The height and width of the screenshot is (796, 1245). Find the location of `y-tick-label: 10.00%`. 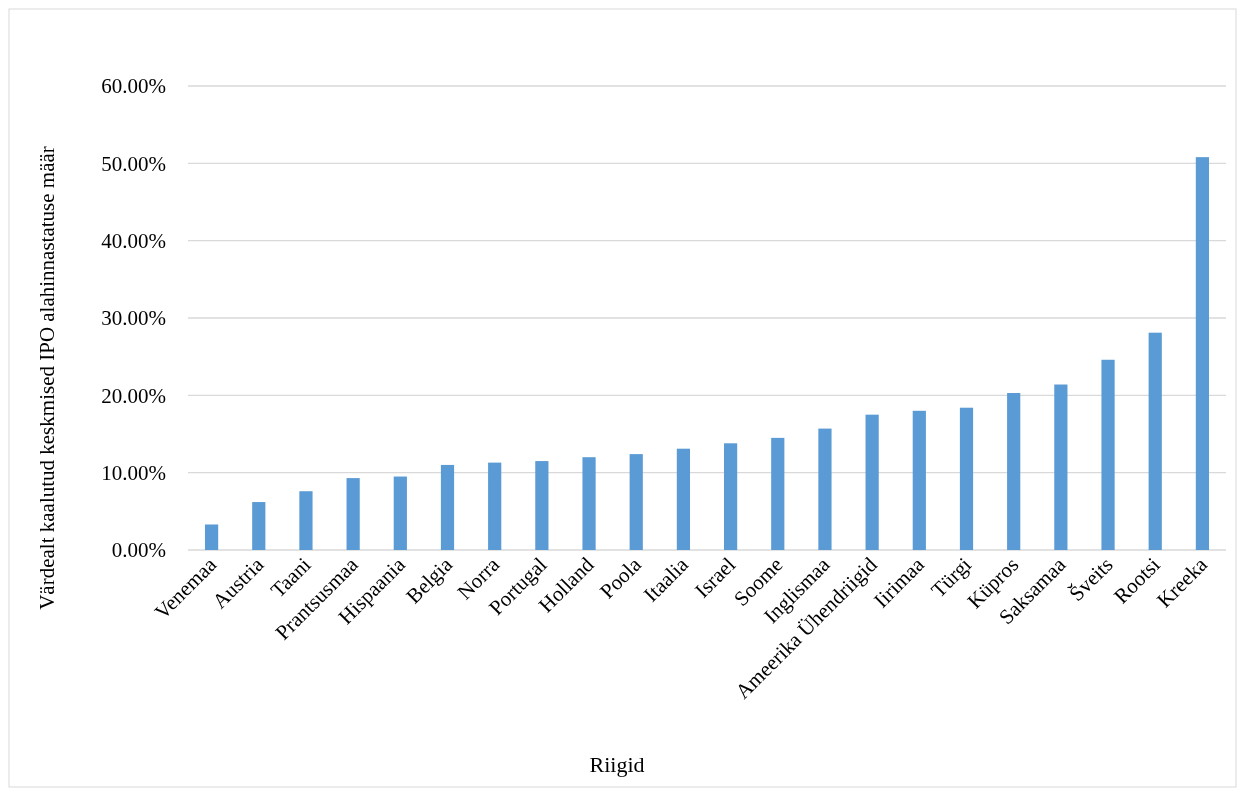

y-tick-label: 10.00% is located at coordinates (133, 473).